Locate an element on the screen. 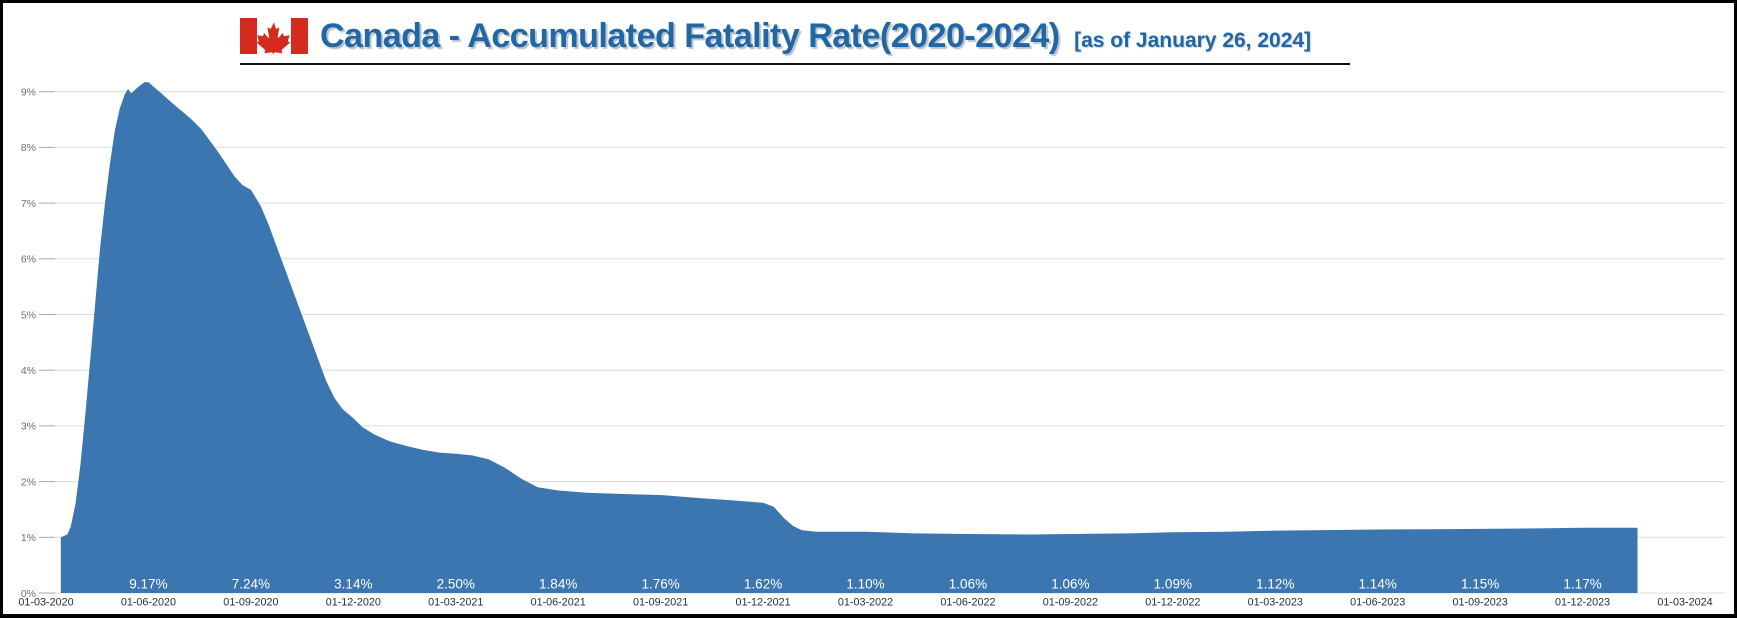 The image size is (1737, 618). y-tick-label: 7% is located at coordinates (28, 204).